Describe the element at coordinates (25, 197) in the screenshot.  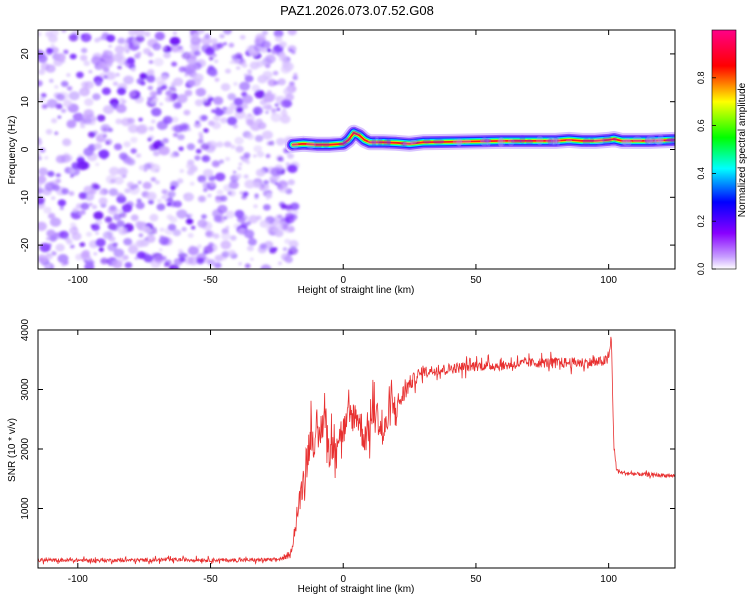
I see `y-tick-label: -10` at that location.